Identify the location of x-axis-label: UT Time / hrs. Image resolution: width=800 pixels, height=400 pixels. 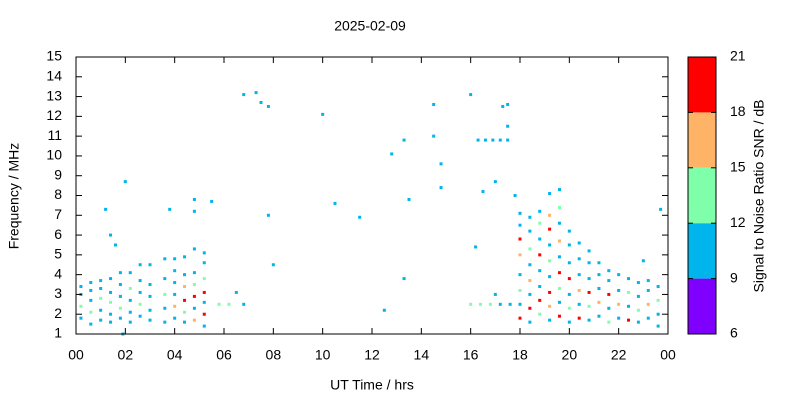
(372, 385).